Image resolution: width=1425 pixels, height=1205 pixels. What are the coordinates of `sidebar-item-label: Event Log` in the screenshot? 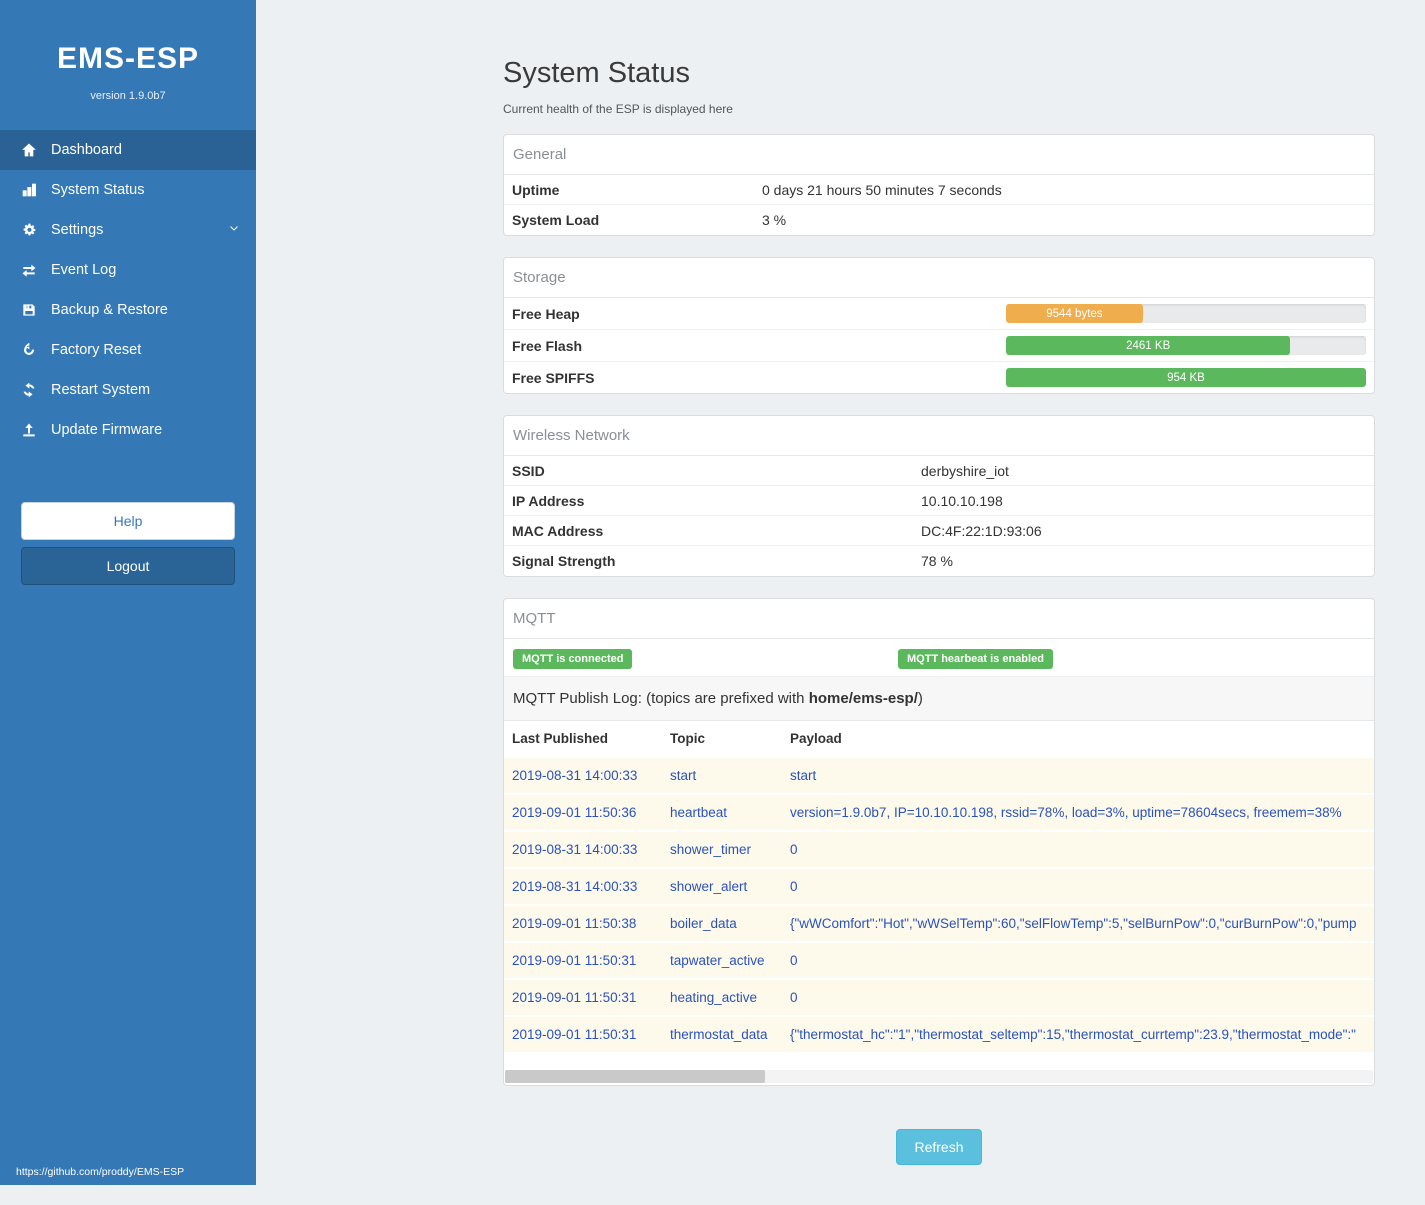 It's located at (84, 270).